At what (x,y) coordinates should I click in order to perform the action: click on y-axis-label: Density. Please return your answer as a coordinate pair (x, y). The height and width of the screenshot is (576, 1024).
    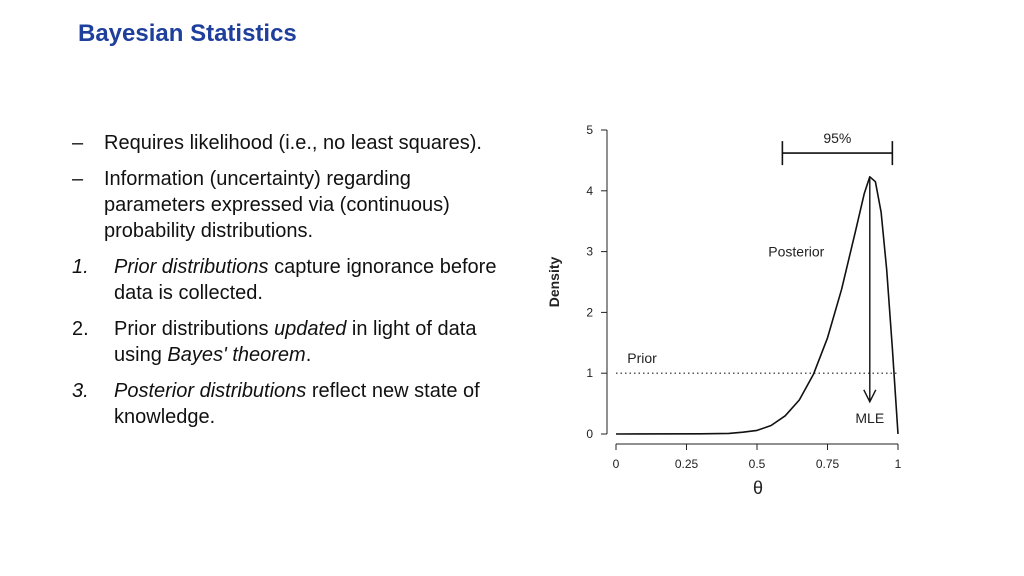
    Looking at the image, I should click on (554, 282).